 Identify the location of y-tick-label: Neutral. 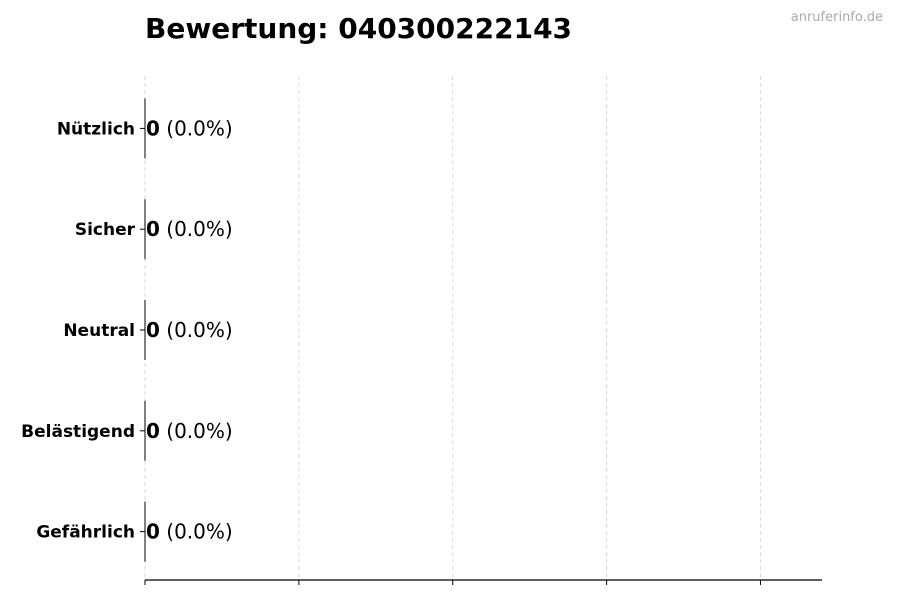
(99, 331).